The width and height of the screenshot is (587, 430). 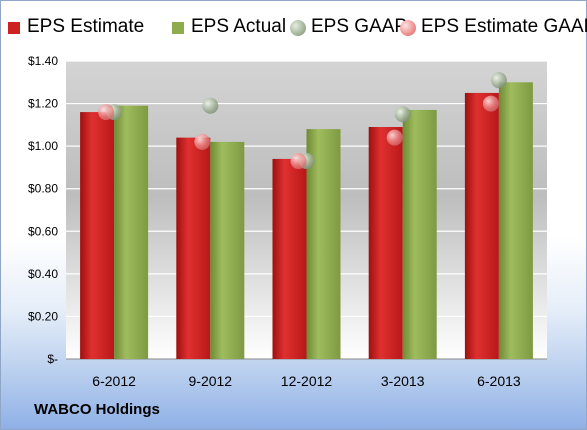 I want to click on y-tick-label: $1.00, so click(x=43, y=146).